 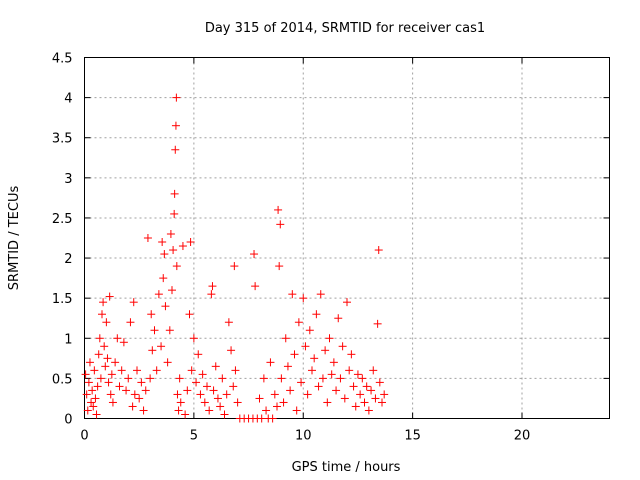 What do you see at coordinates (346, 467) in the screenshot?
I see `x-axis-label: GPS time / hours` at bounding box center [346, 467].